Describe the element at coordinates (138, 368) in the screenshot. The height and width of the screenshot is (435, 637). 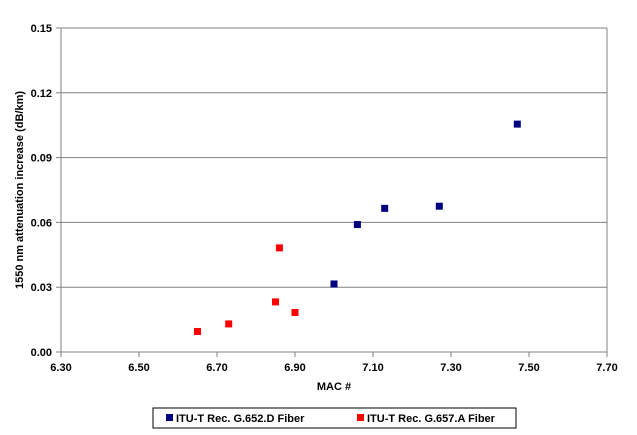
I see `x-tick-label-1: 6.50` at that location.